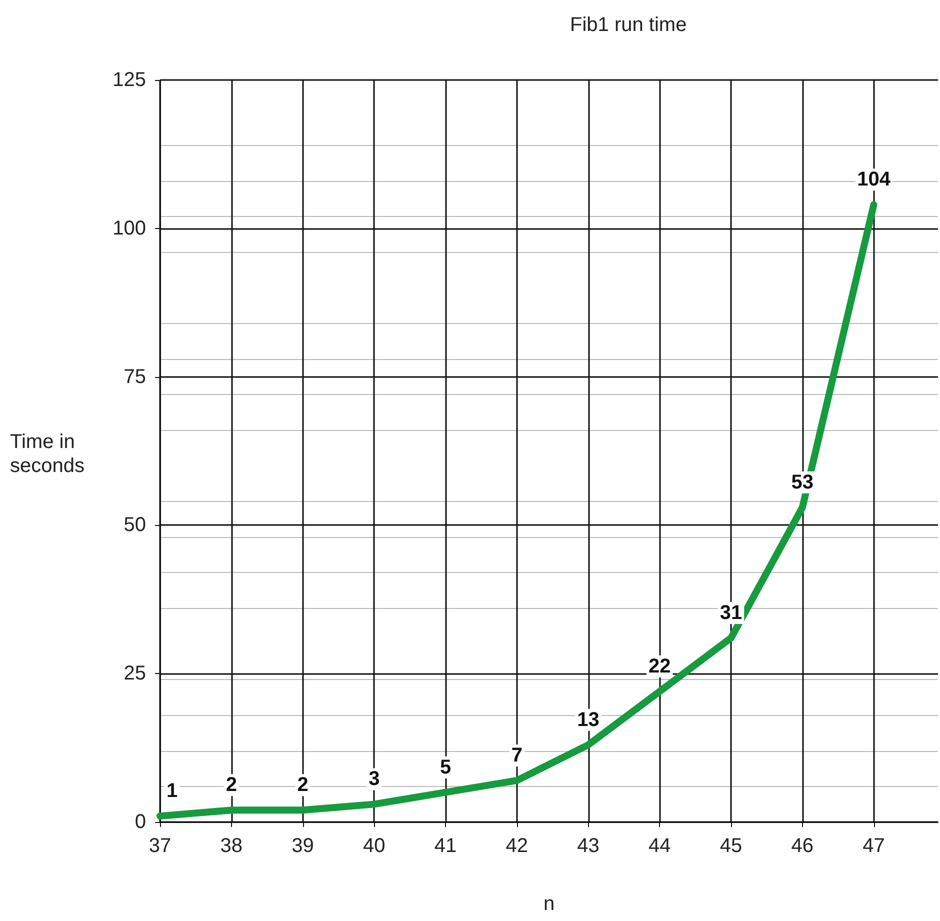 The width and height of the screenshot is (940, 921). I want to click on data-label: 22, so click(659, 666).